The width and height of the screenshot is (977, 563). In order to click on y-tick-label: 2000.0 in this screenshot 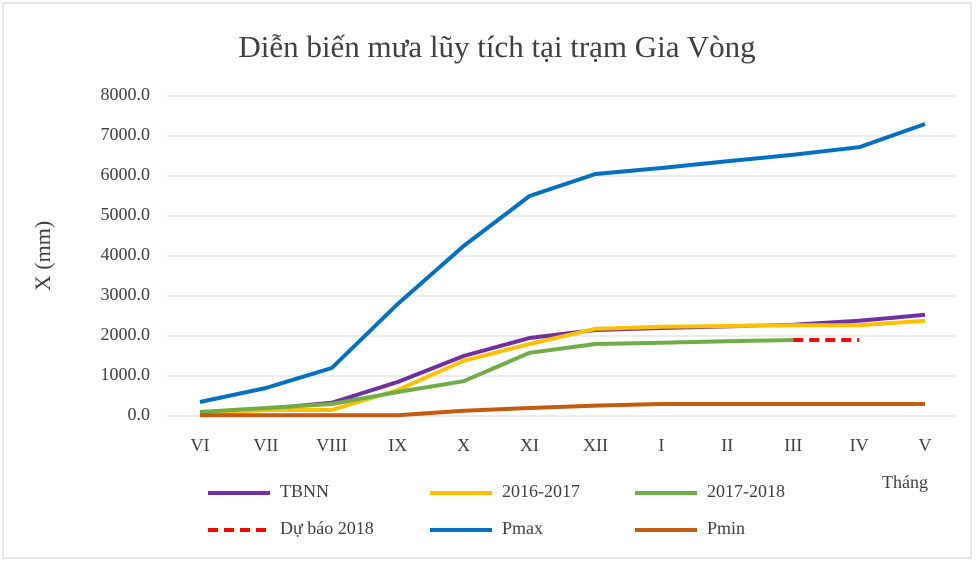, I will do `click(126, 334)`.